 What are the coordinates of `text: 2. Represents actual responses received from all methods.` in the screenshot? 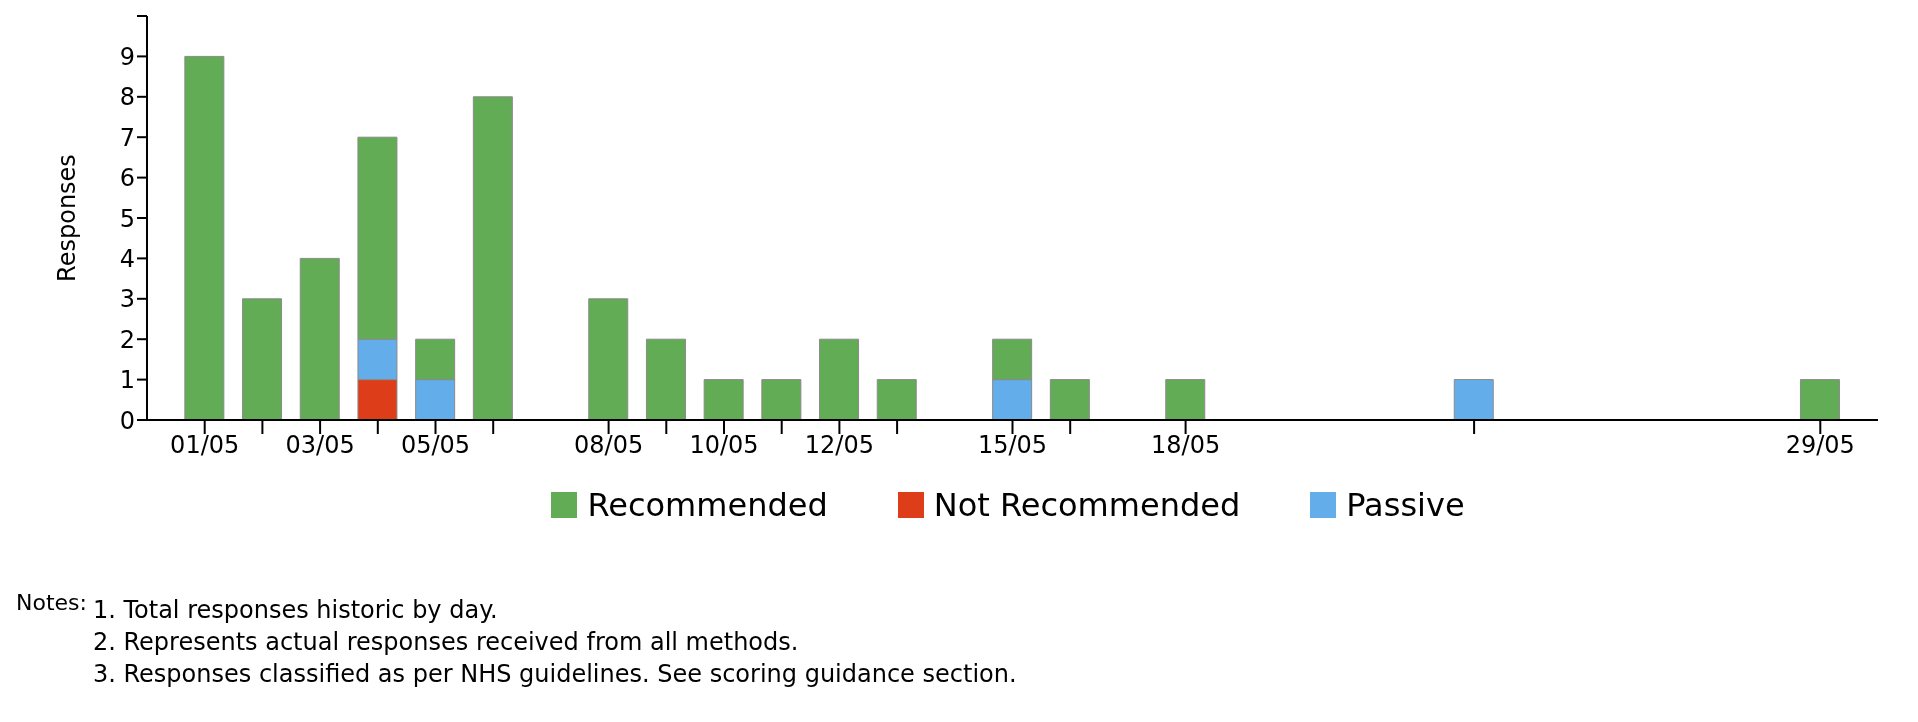 It's located at (446, 642).